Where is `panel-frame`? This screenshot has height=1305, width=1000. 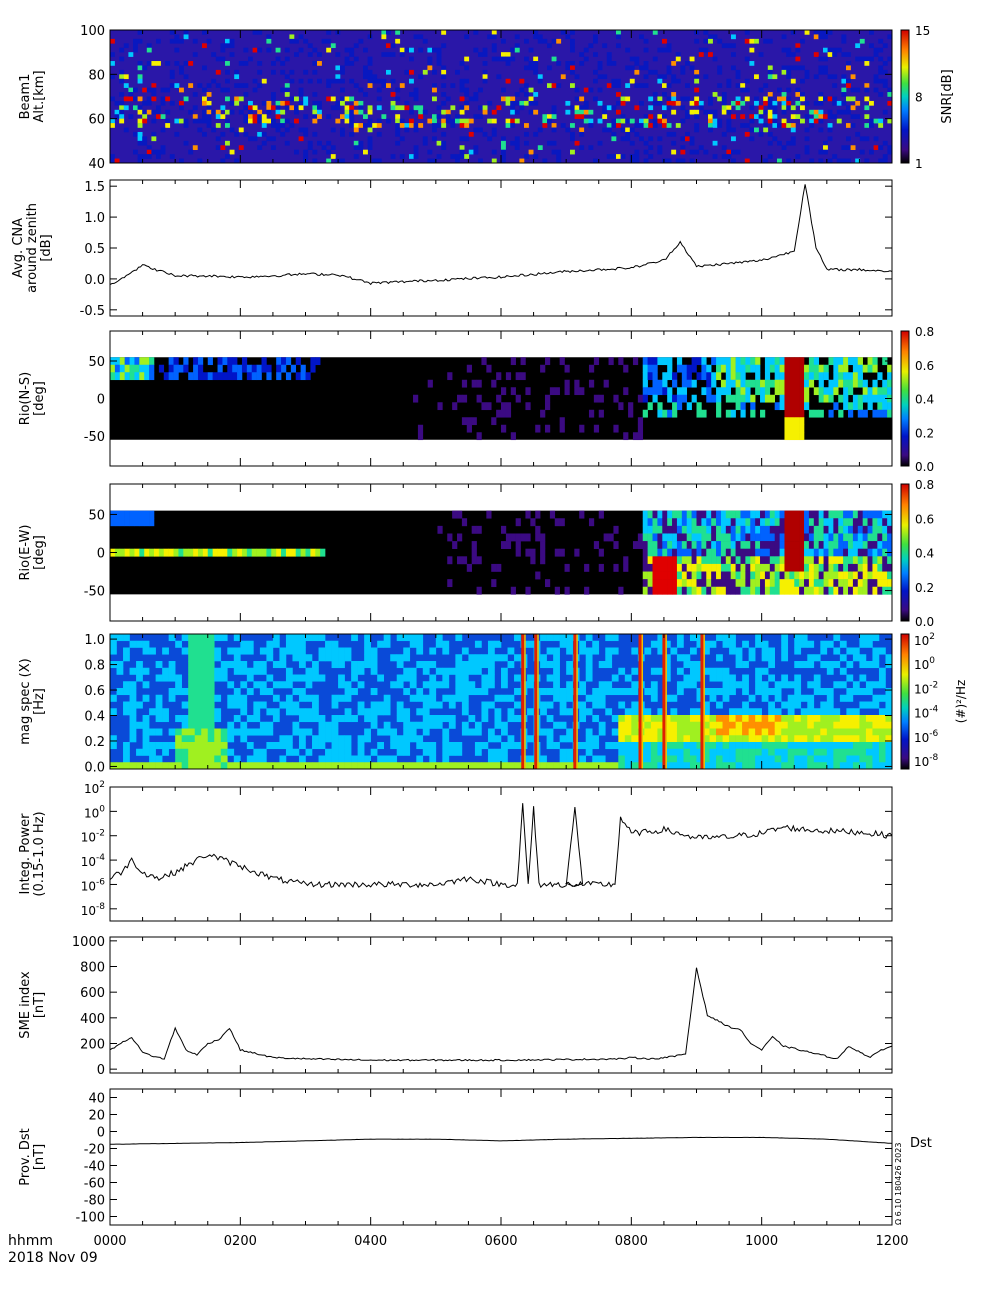
panel-frame is located at coordinates (501, 1005).